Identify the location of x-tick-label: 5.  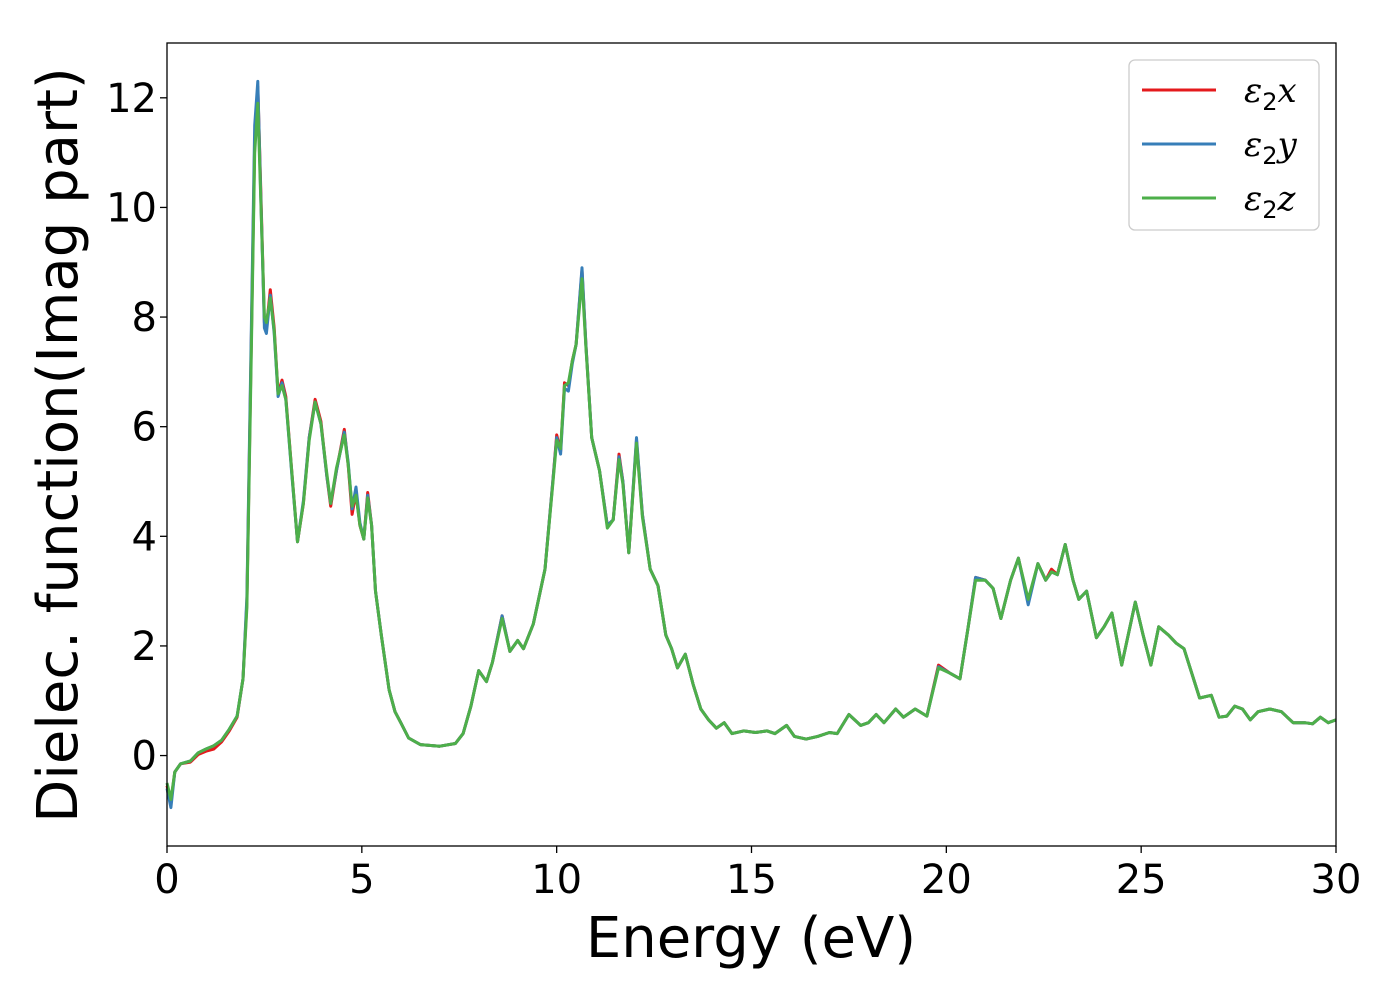
(361, 880).